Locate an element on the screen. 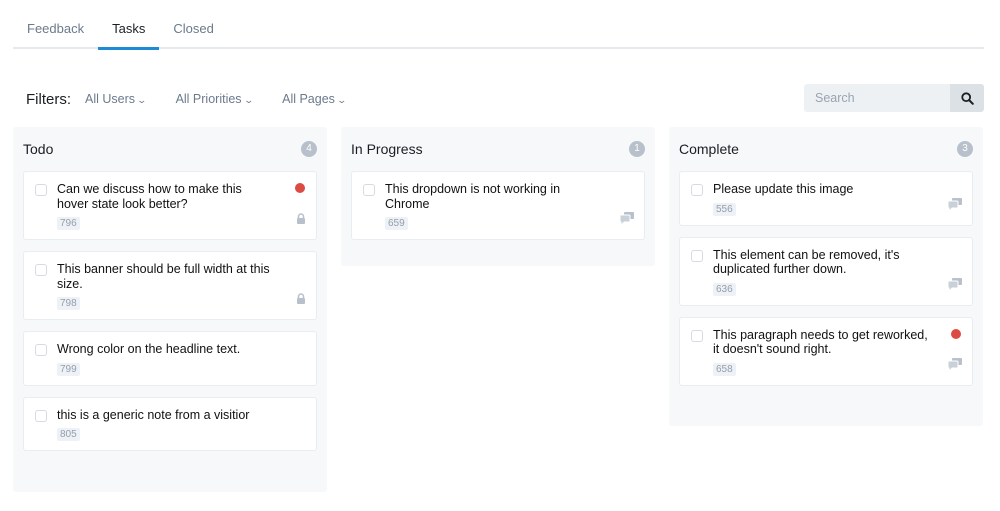  tab-bar: Feedback Tasks Closed is located at coordinates (498, 25).